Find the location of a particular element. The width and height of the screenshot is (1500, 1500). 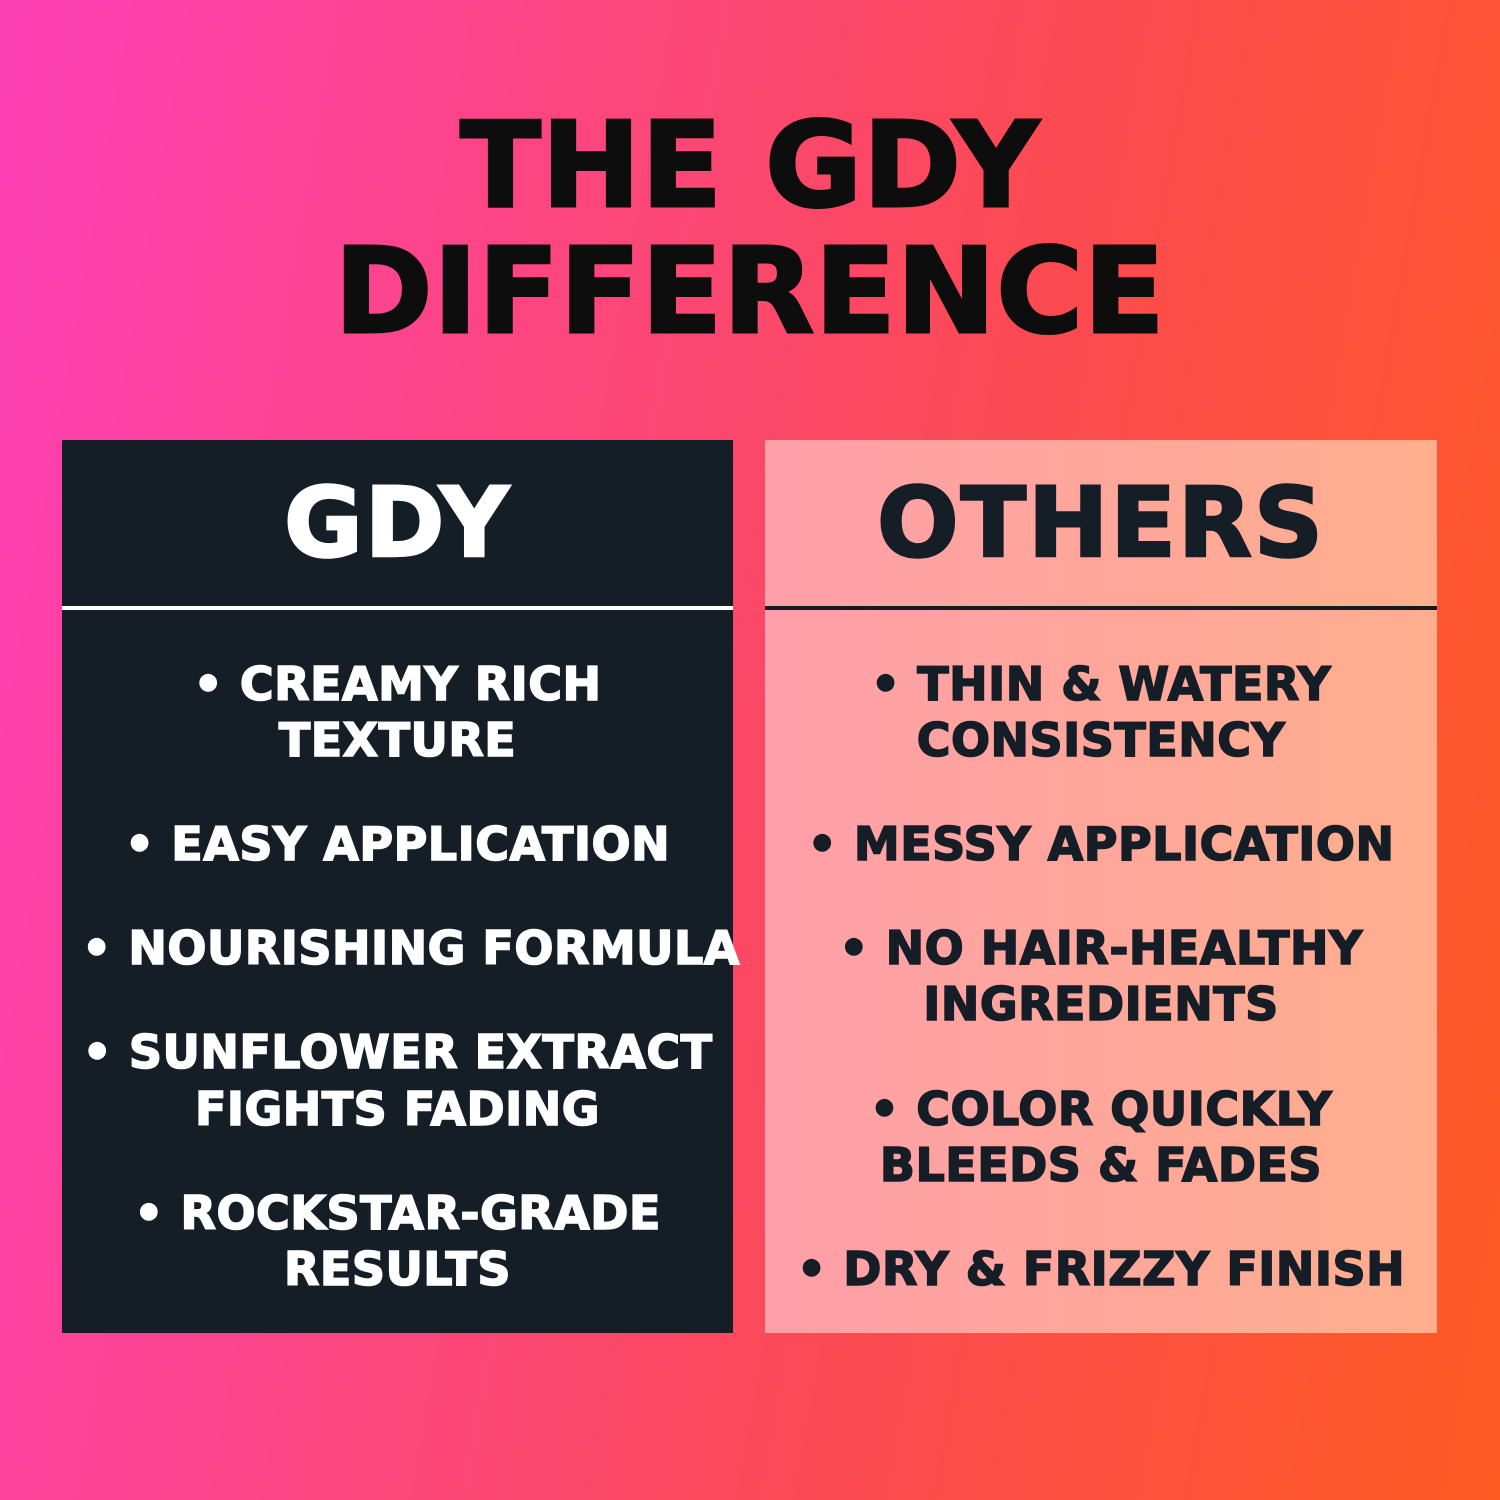

gdy-divider is located at coordinates (397, 608).